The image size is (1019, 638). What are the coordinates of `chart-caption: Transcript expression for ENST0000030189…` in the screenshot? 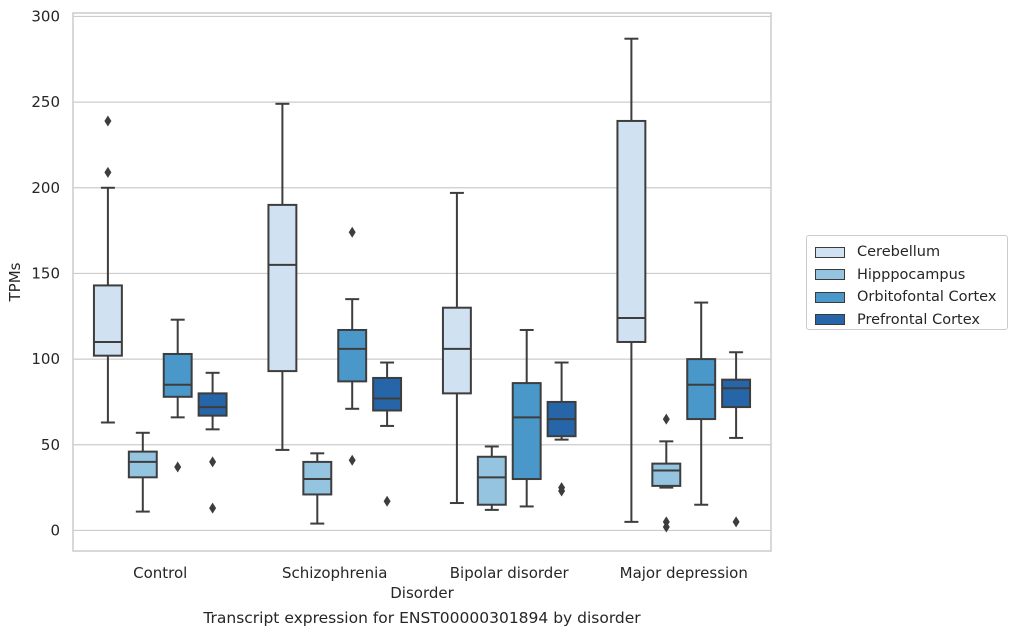 It's located at (422, 618).